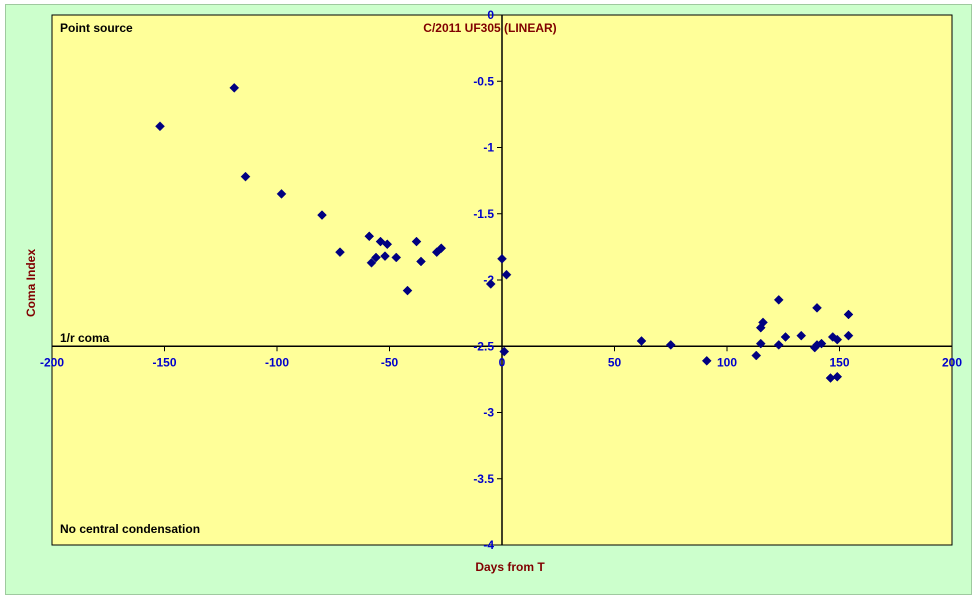 This screenshot has height=600, width=977. What do you see at coordinates (483, 346) in the screenshot?
I see `y-tick-label: -2.5` at bounding box center [483, 346].